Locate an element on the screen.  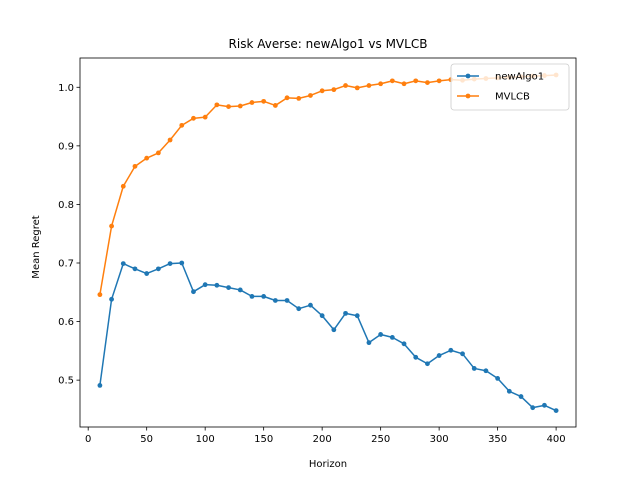
x-axis: 0 50 100 150 200 250 300 350 400 is located at coordinates (325, 436).